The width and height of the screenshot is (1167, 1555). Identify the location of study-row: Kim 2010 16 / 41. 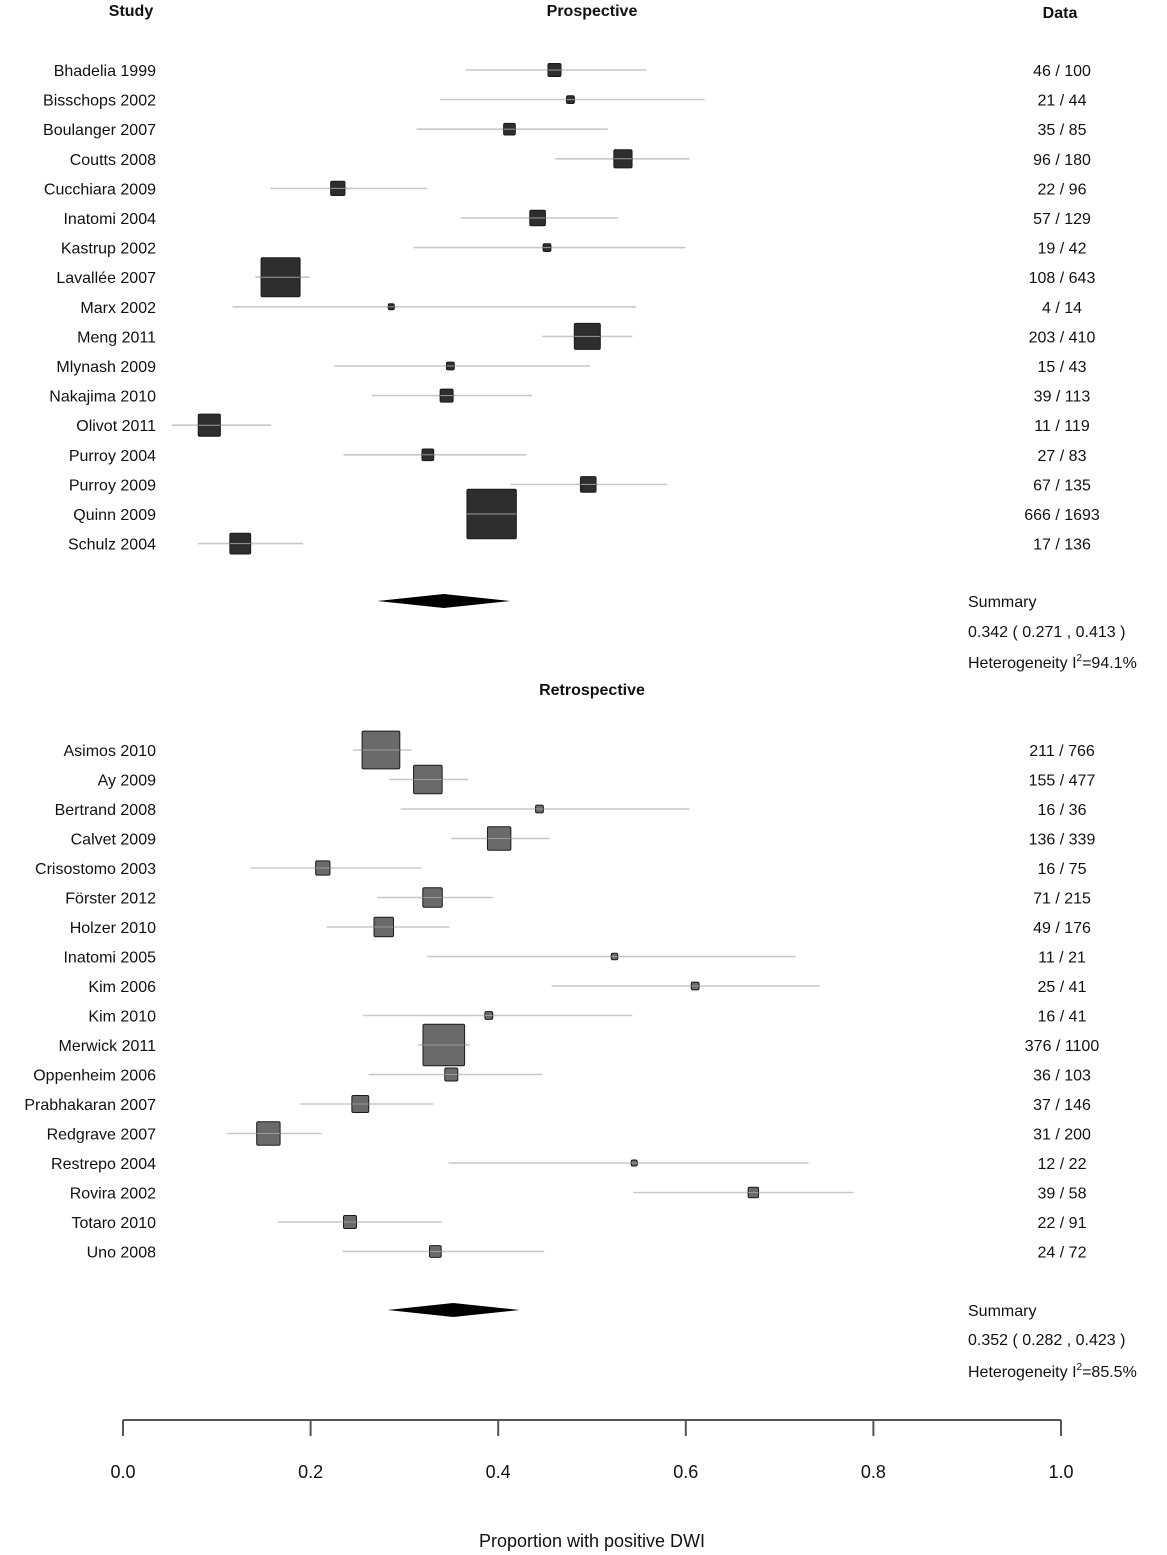
(587, 1017).